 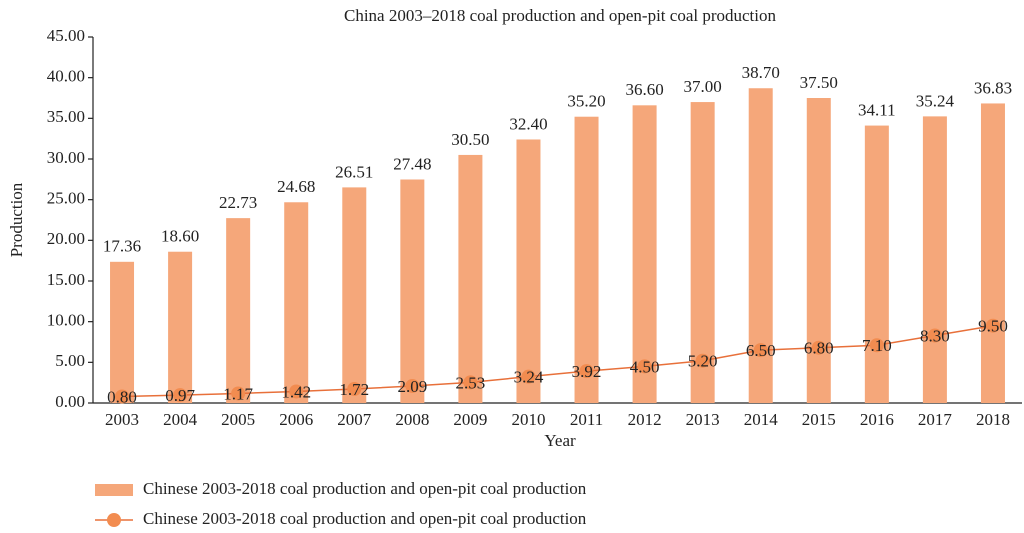 I want to click on bar-value-label: 37.00, so click(x=703, y=86).